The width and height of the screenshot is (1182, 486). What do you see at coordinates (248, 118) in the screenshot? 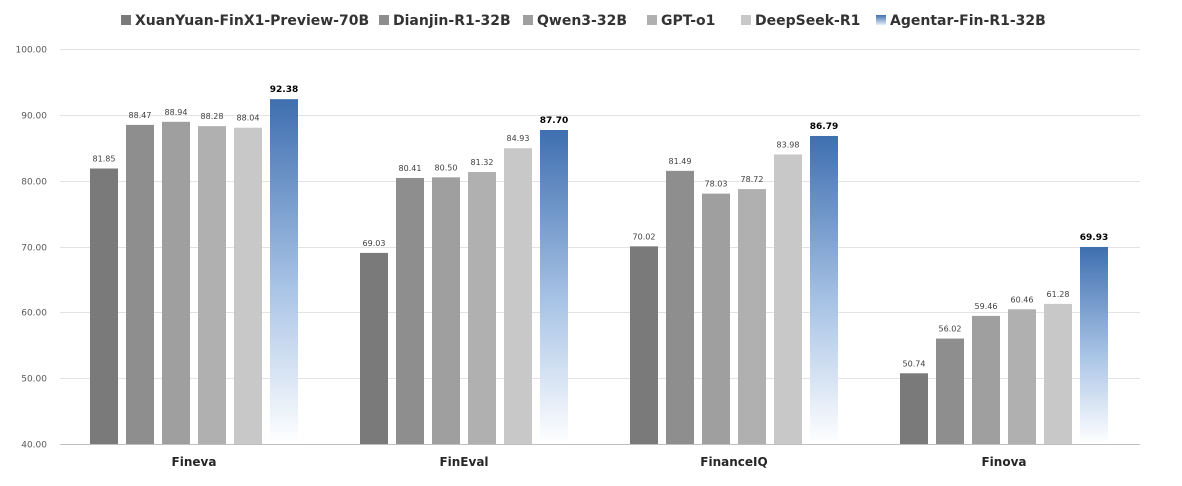
I see `data-label: 88.04` at bounding box center [248, 118].